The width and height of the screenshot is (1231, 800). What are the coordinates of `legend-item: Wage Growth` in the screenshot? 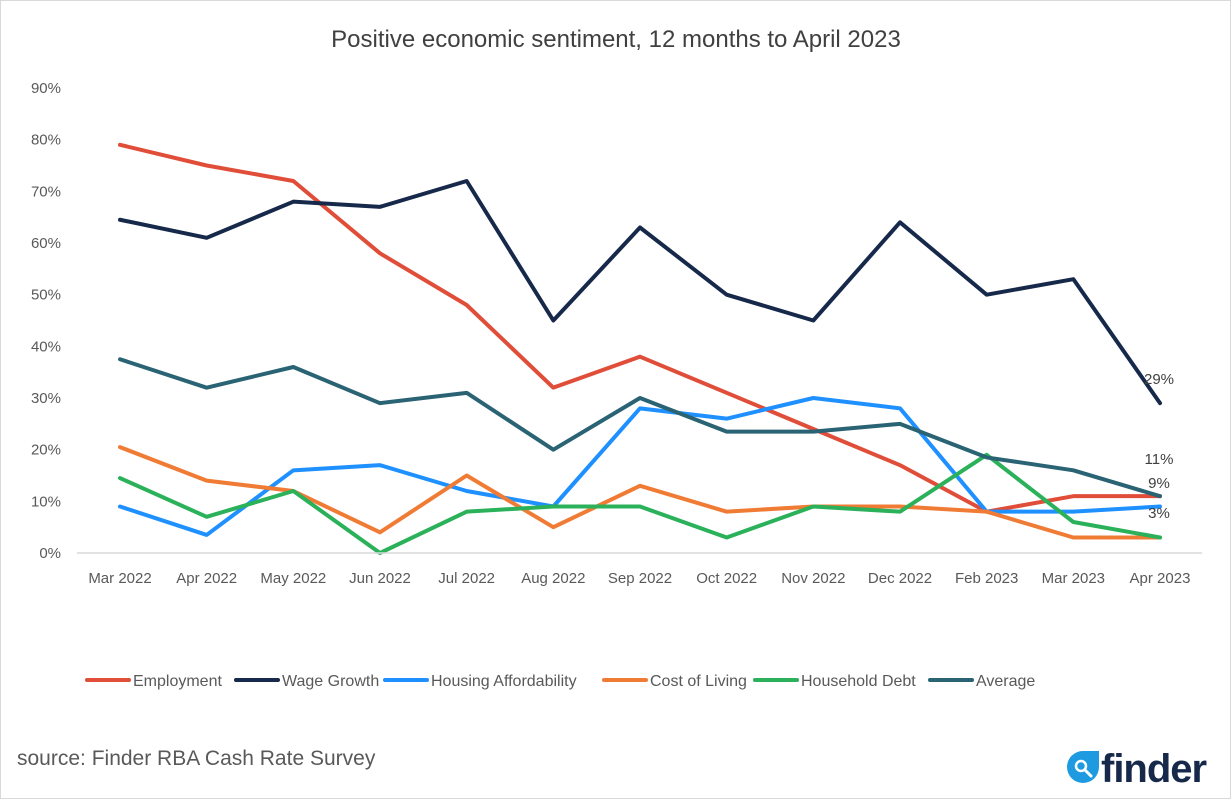 It's located at (306, 681).